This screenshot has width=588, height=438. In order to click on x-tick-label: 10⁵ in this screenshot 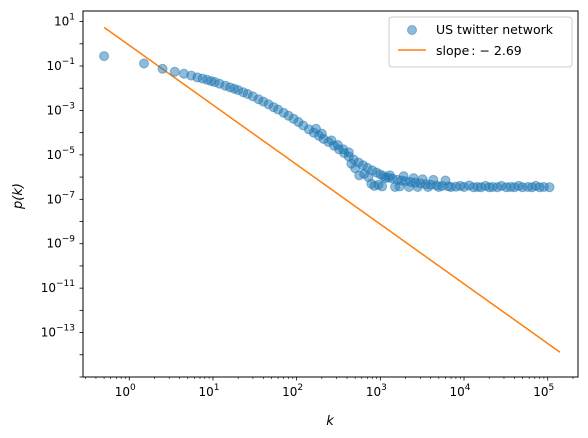, I will do `click(543, 391)`.